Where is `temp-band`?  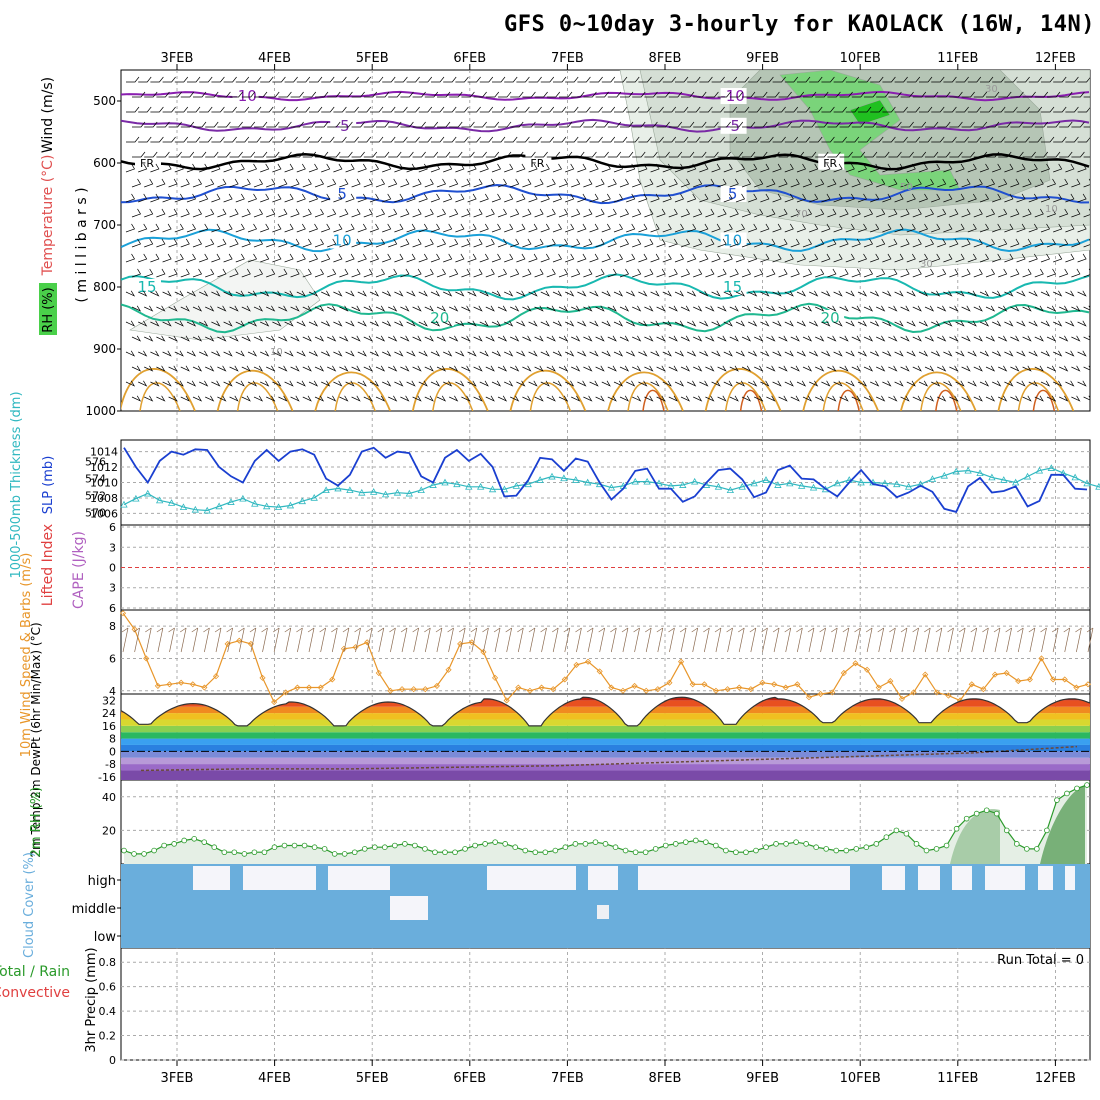 temp-band is located at coordinates (605, 710).